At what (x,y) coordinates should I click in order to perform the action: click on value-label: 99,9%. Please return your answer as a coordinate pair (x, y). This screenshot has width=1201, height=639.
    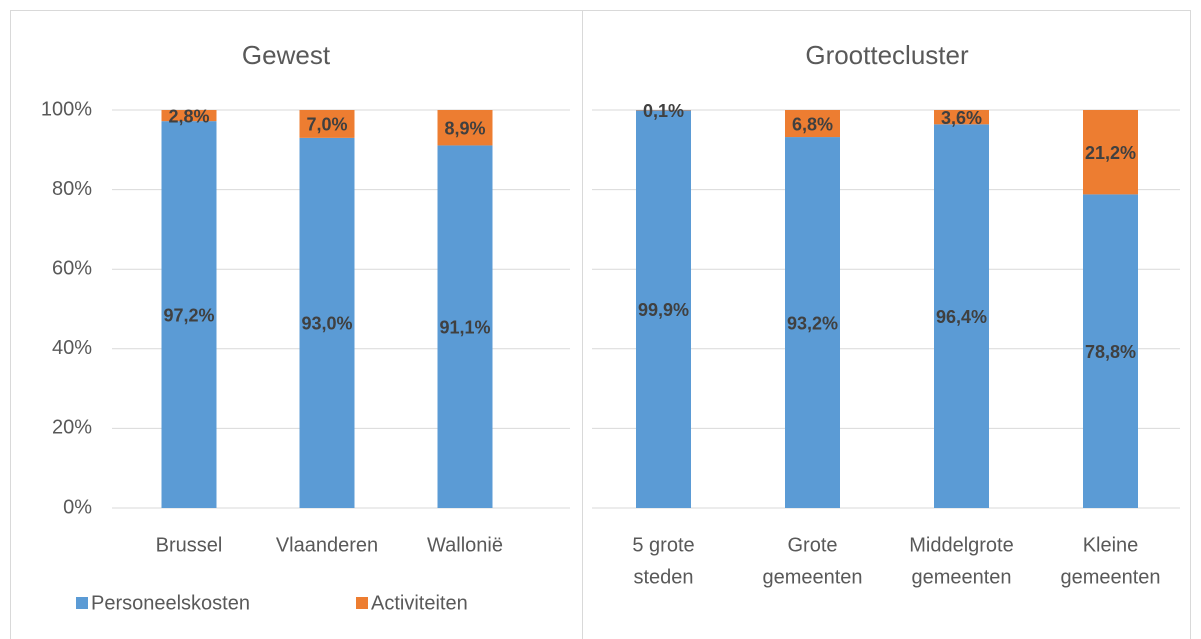
    Looking at the image, I should click on (663, 310).